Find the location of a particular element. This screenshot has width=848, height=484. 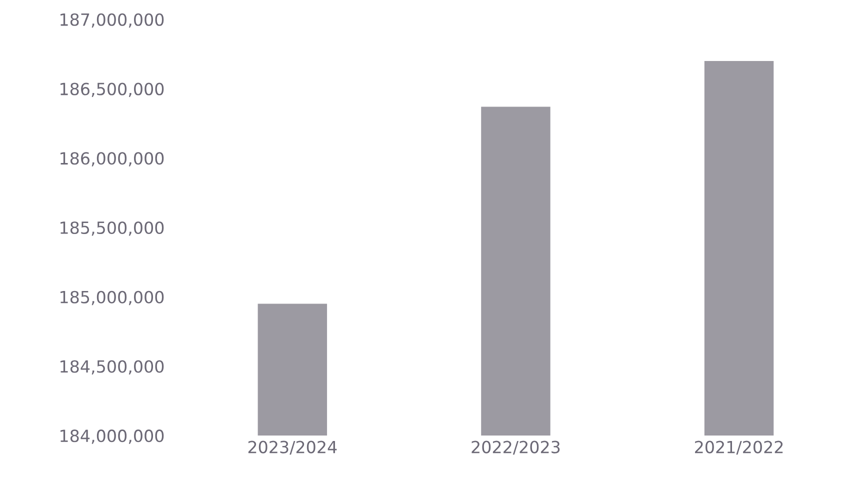

y-tick-label: 185,500,000 is located at coordinates (112, 228).